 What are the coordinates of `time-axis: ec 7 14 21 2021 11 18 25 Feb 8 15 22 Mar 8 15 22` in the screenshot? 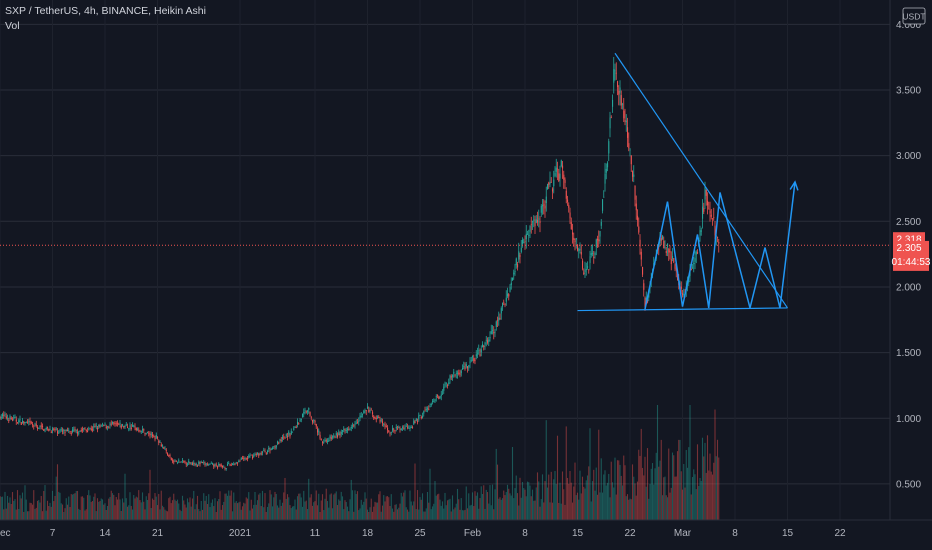 It's located at (466, 529).